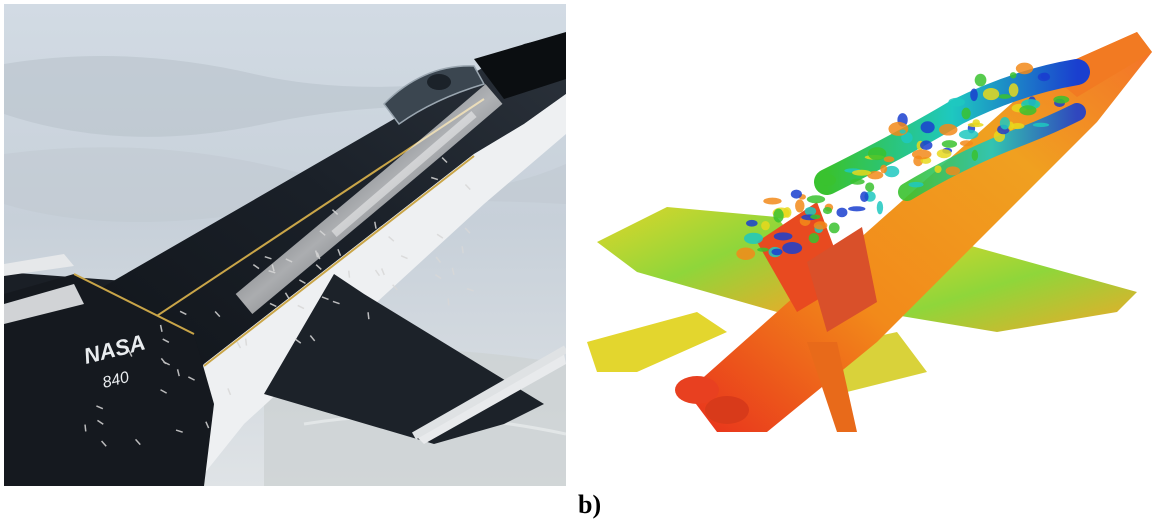  Describe the element at coordinates (842, 279) in the screenshot. I see `cfd-tail-right` at that location.